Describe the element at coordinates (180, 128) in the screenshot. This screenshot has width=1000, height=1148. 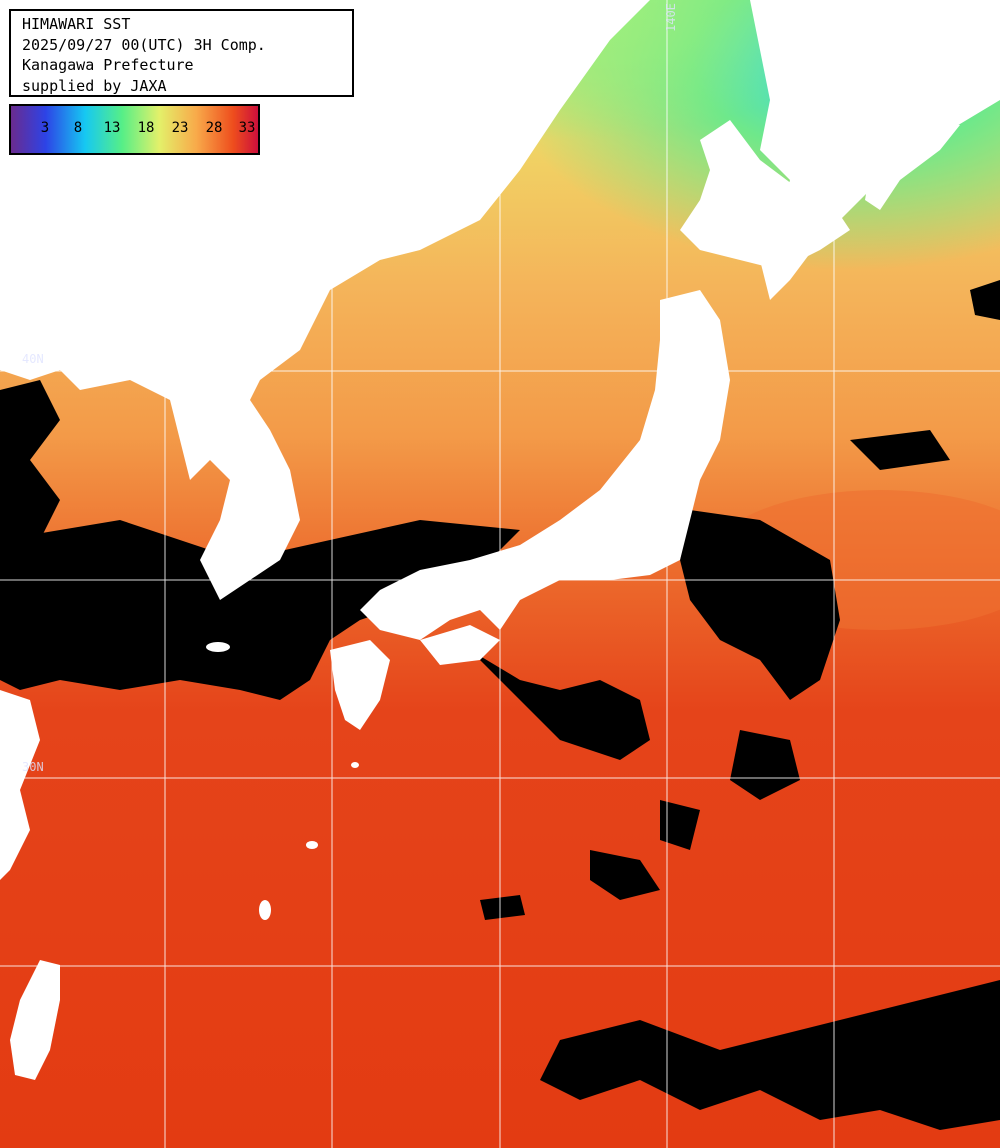
I see `legend-label: 23` at that location.